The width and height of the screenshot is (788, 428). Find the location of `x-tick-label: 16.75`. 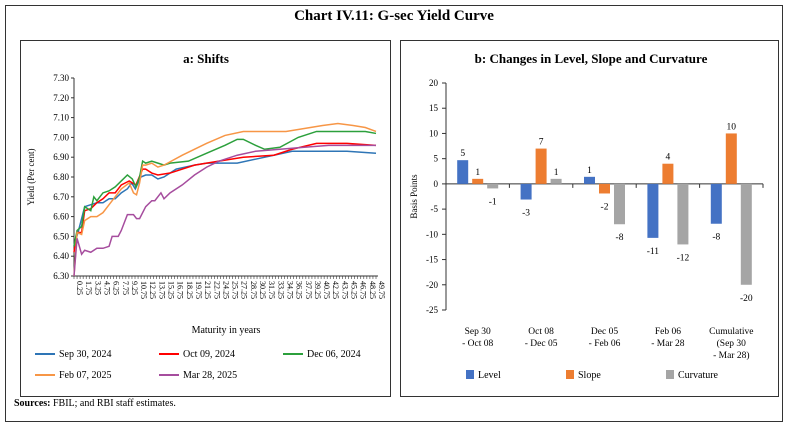

x-tick-label: 16.75 is located at coordinates (180, 290).